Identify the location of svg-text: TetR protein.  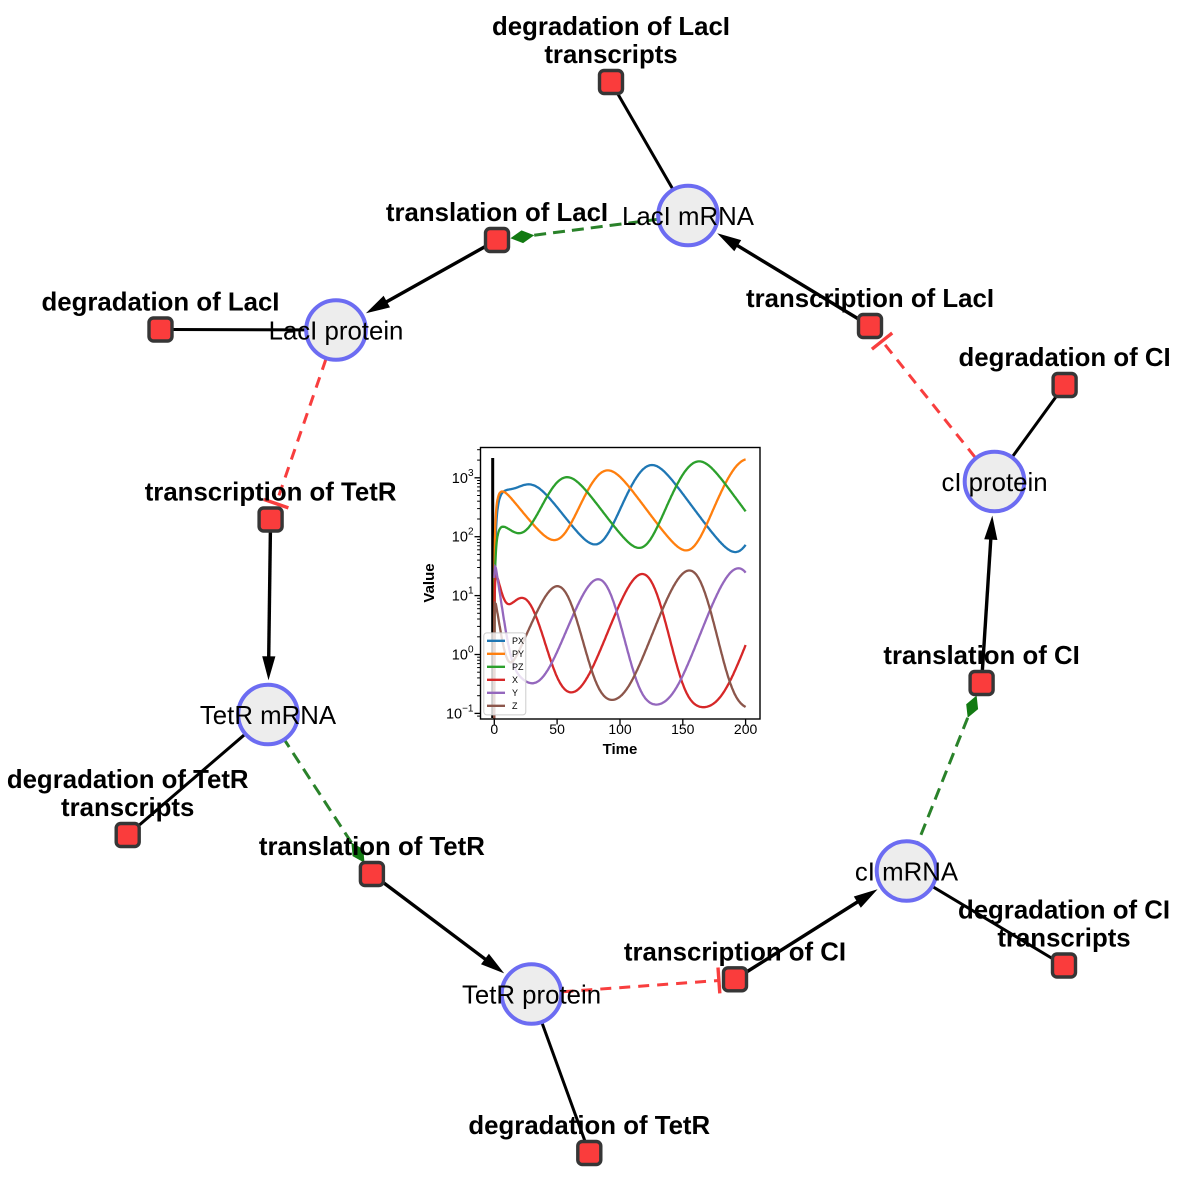
(531, 996).